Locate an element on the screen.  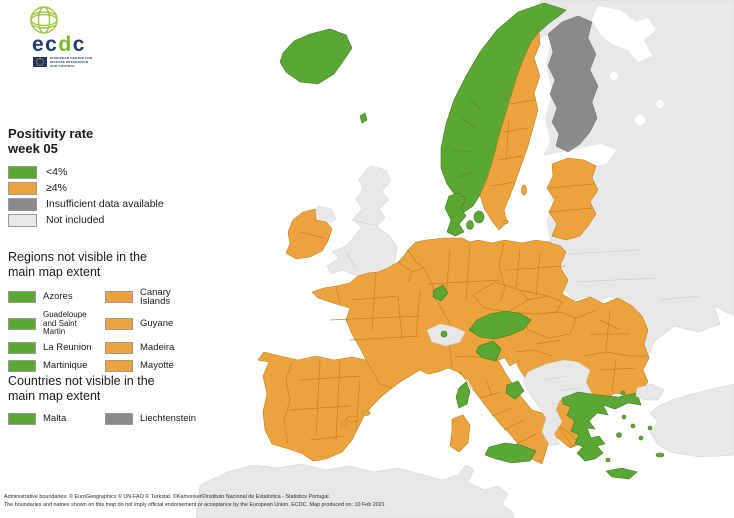
uk-internal-borders is located at coordinates (362, 244).